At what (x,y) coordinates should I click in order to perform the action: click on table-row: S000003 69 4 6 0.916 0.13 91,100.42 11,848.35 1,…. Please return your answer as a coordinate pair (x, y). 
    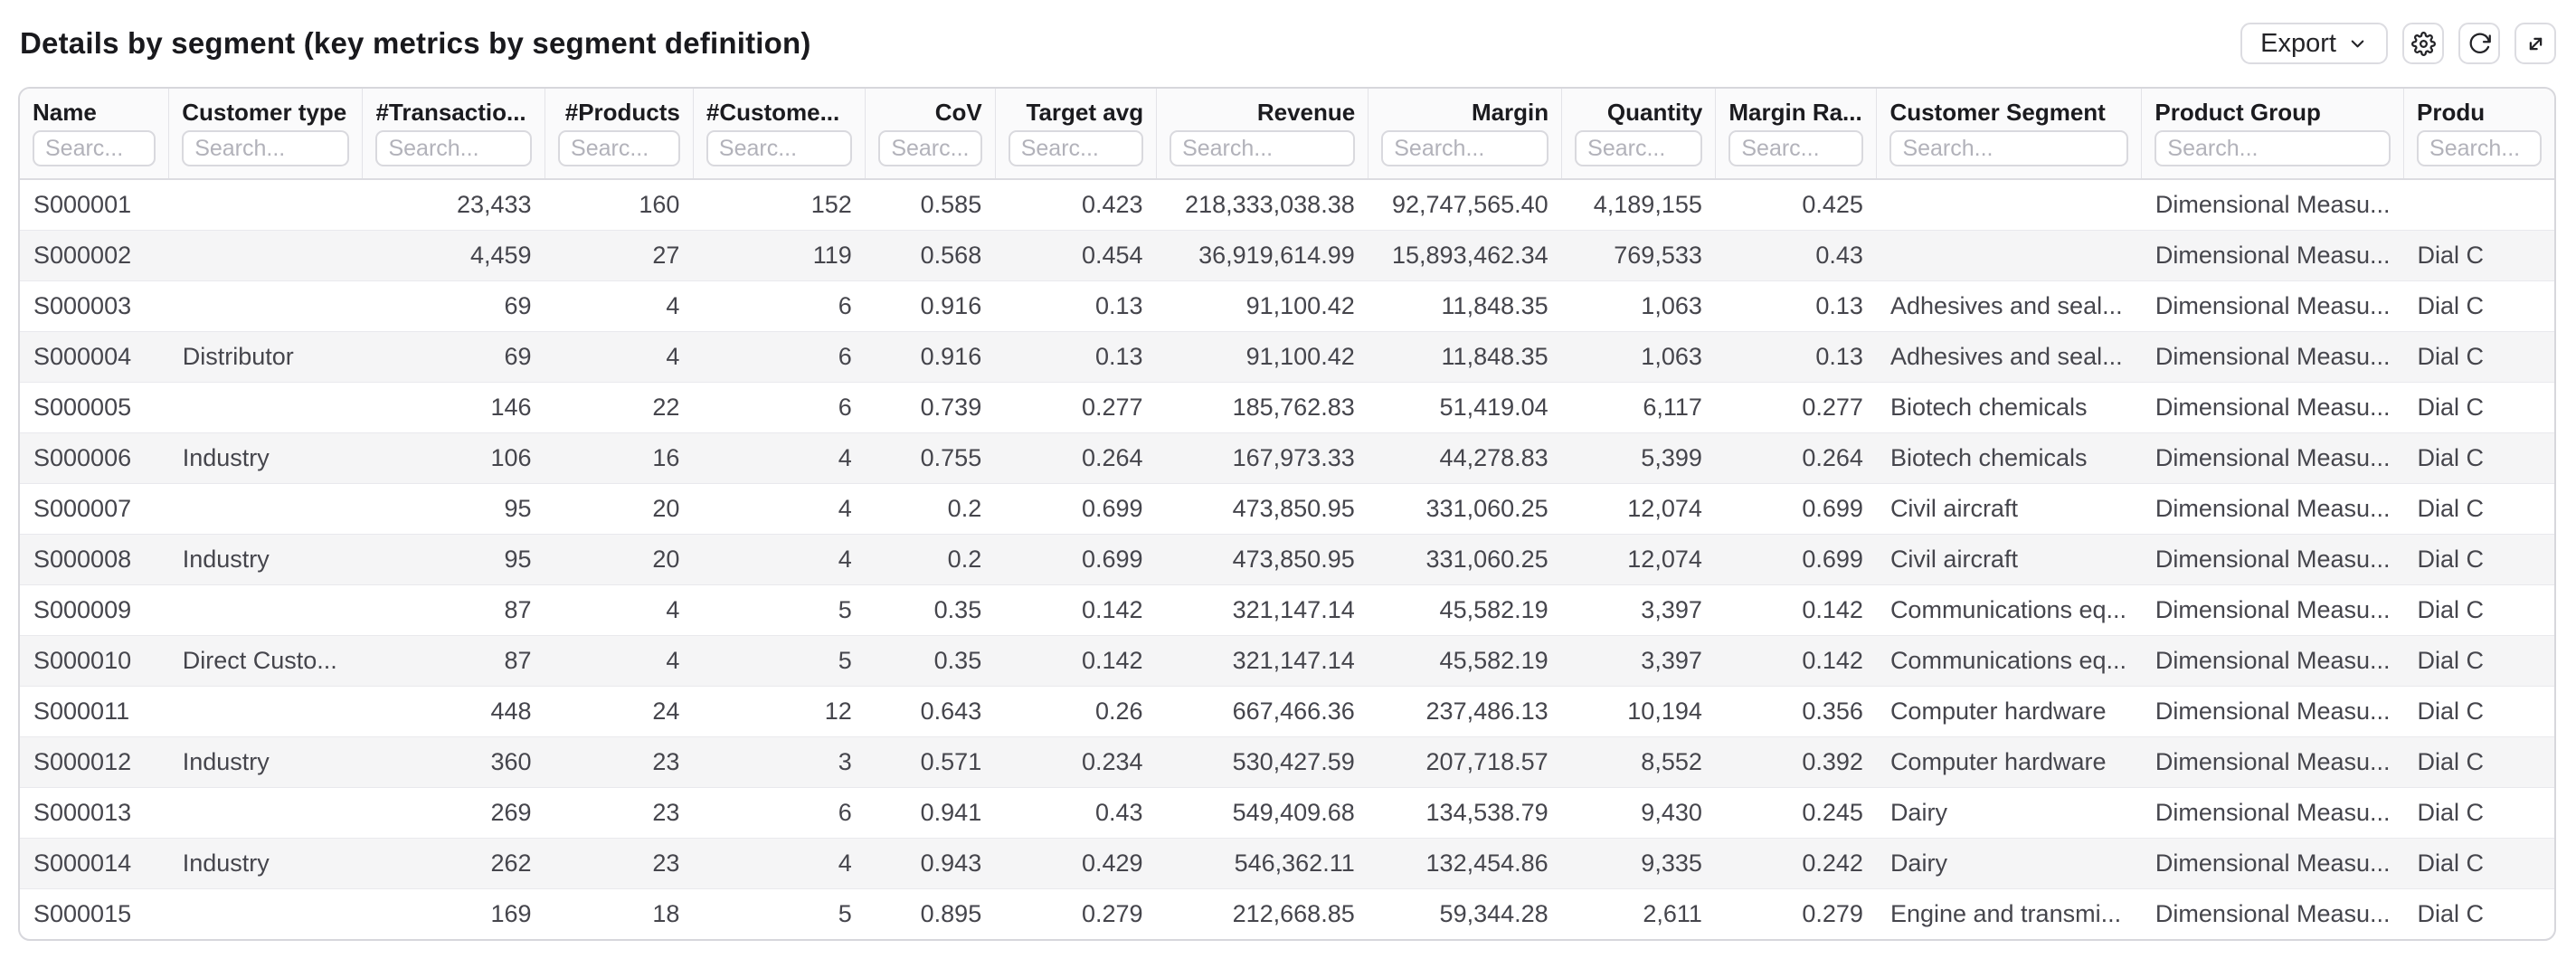
    Looking at the image, I should click on (1287, 306).